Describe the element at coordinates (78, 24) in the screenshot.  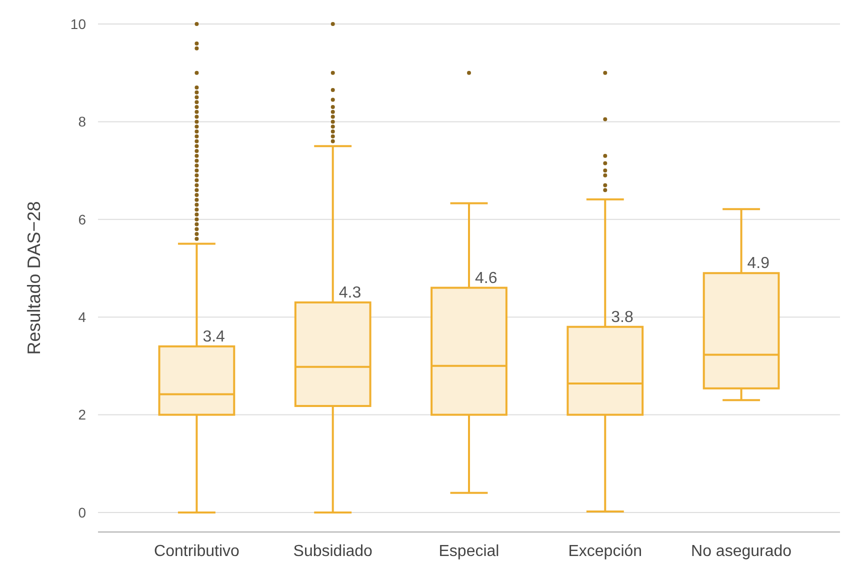
I see `y-tick-label: 10` at that location.